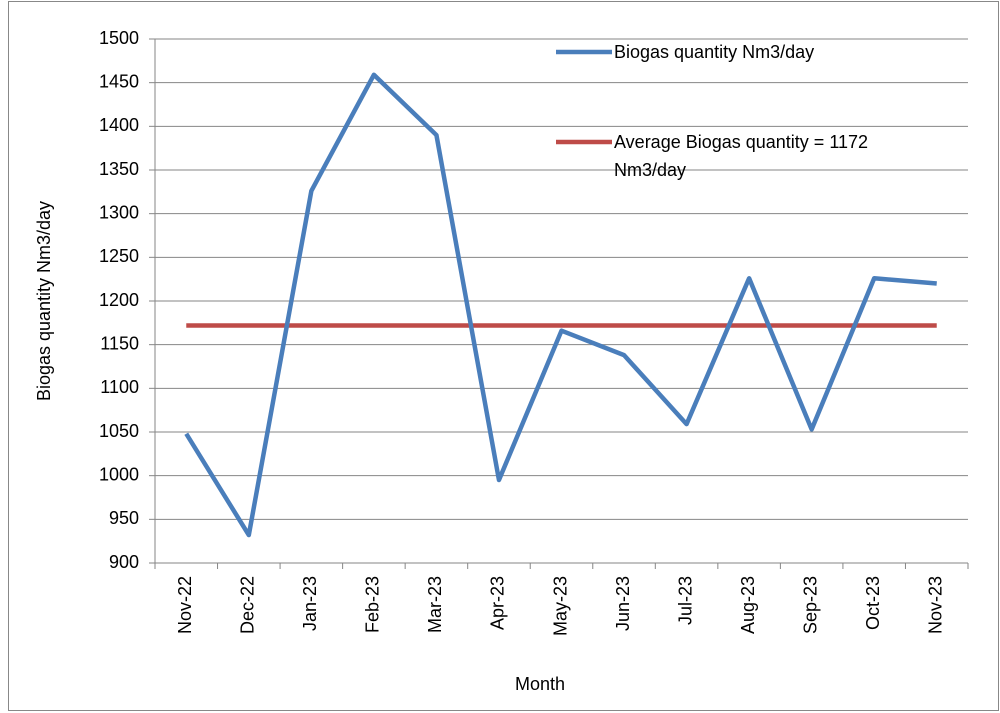 Image resolution: width=1000 pixels, height=713 pixels. What do you see at coordinates (748, 605) in the screenshot?
I see `x-tick-label: Aug-23` at bounding box center [748, 605].